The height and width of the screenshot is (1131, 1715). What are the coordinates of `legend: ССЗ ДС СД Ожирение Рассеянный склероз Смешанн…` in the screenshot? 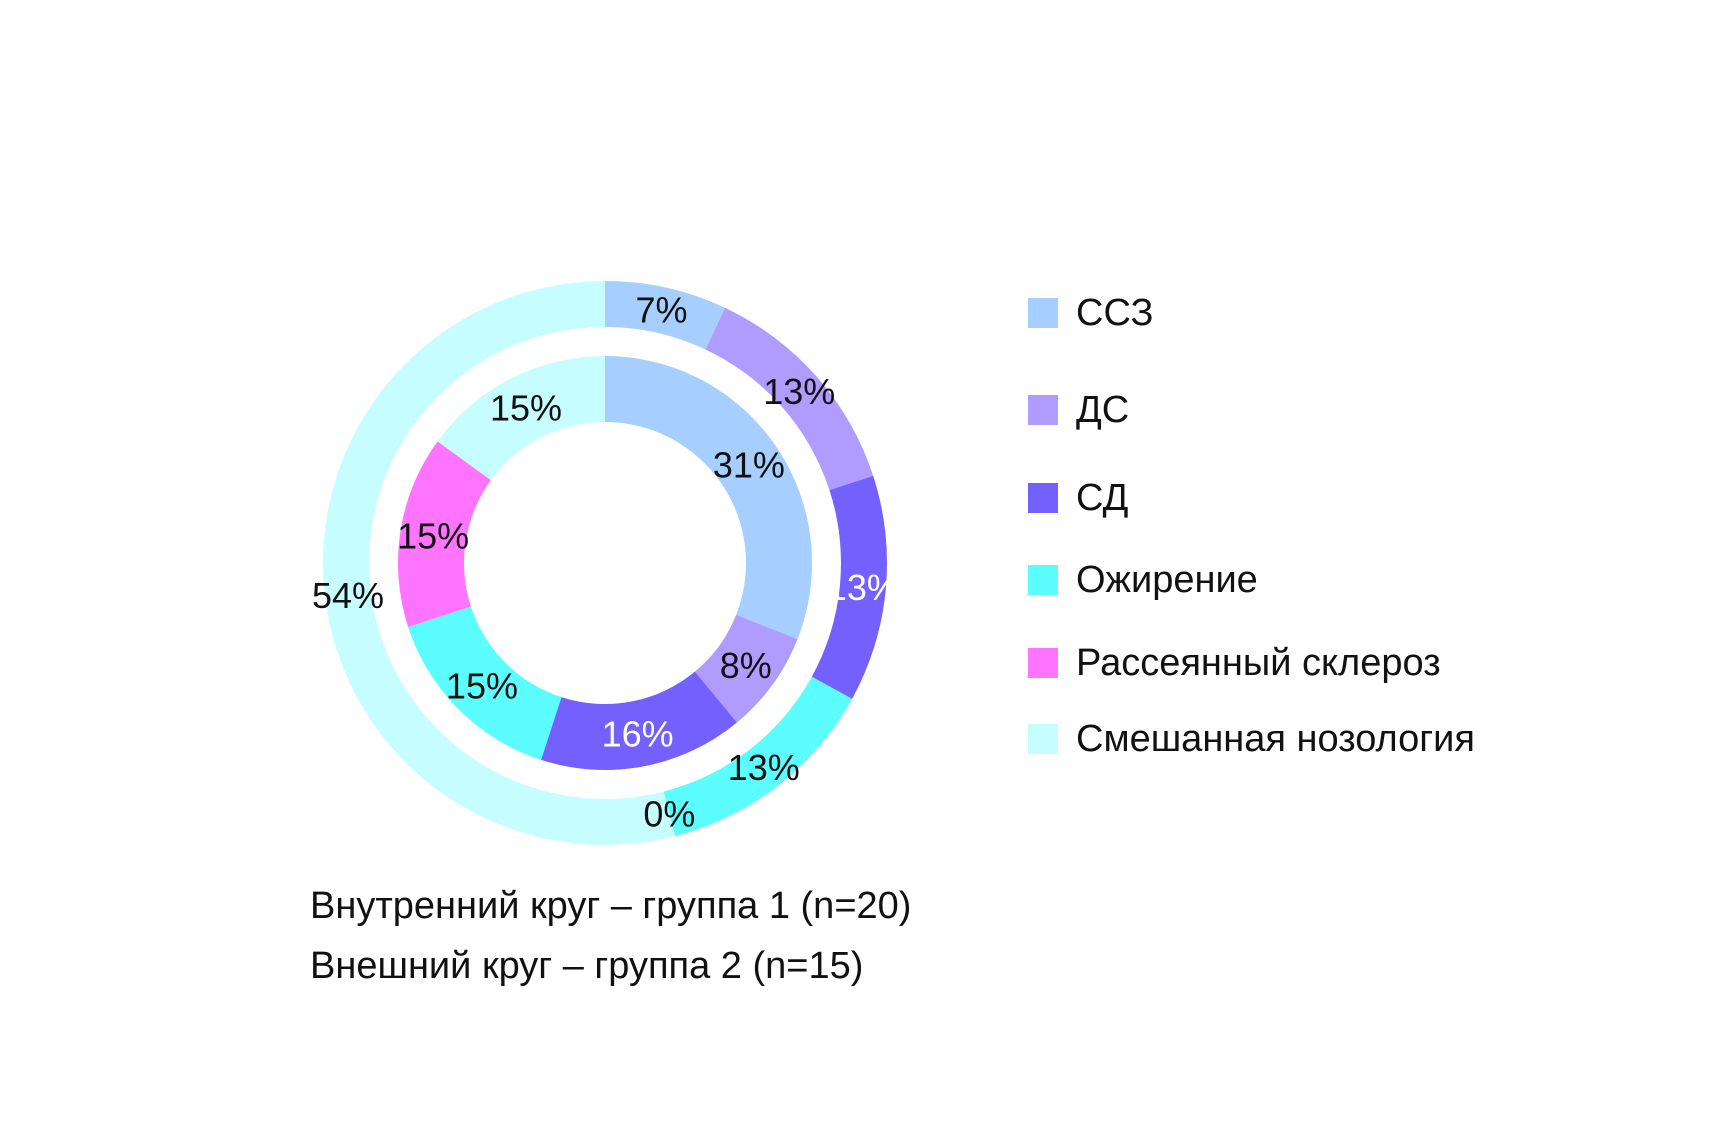 It's located at (1251, 526).